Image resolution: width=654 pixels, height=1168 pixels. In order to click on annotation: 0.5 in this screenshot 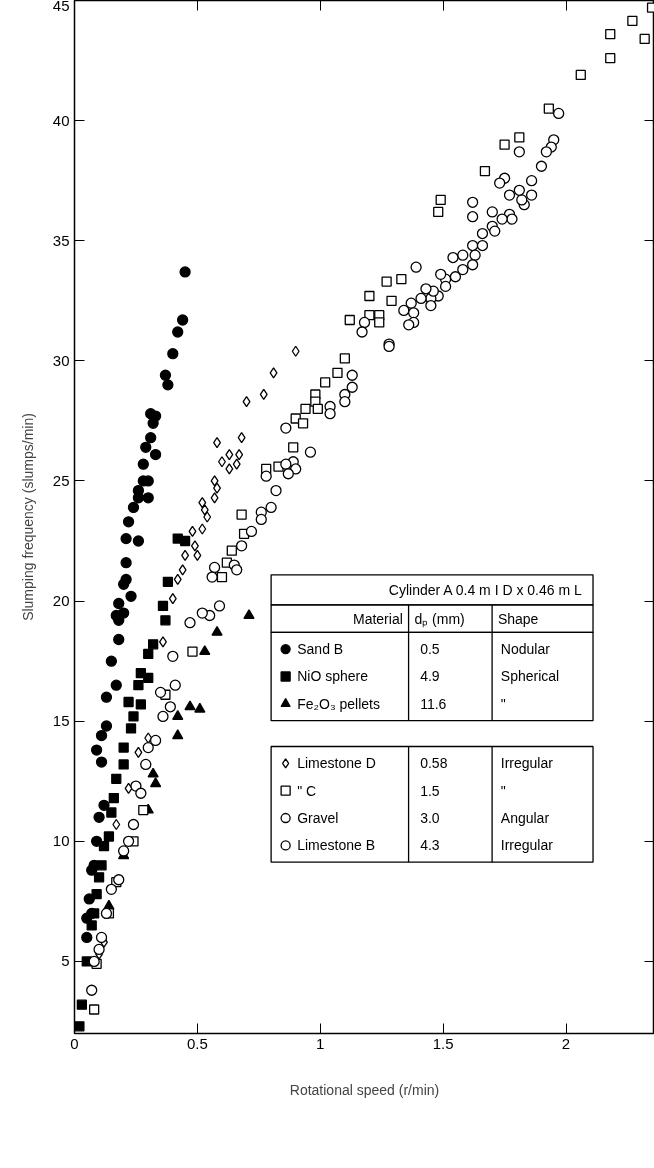, I will do `click(430, 649)`.